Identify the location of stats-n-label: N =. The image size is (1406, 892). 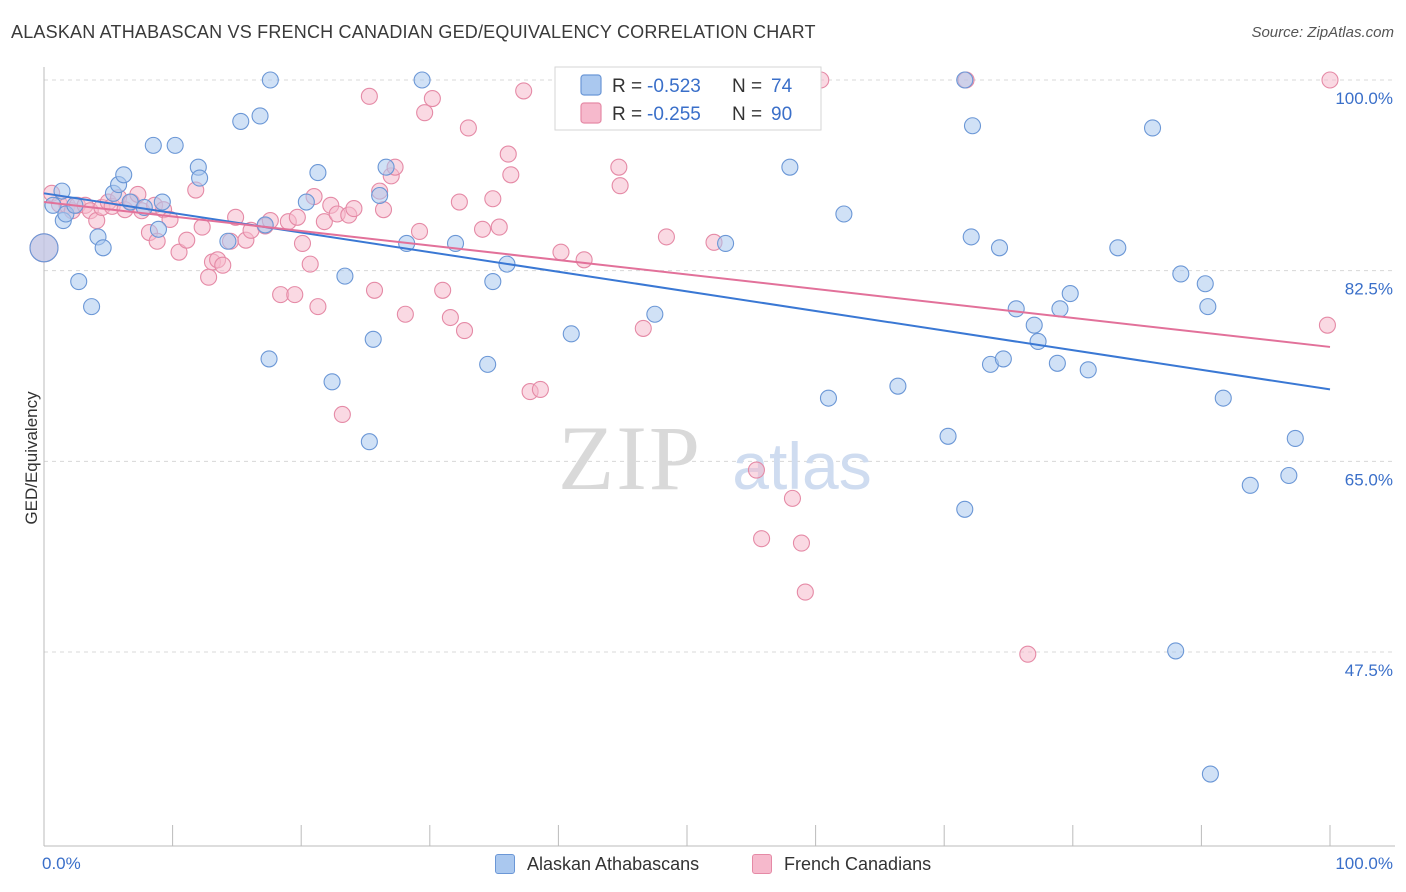
(747, 86).